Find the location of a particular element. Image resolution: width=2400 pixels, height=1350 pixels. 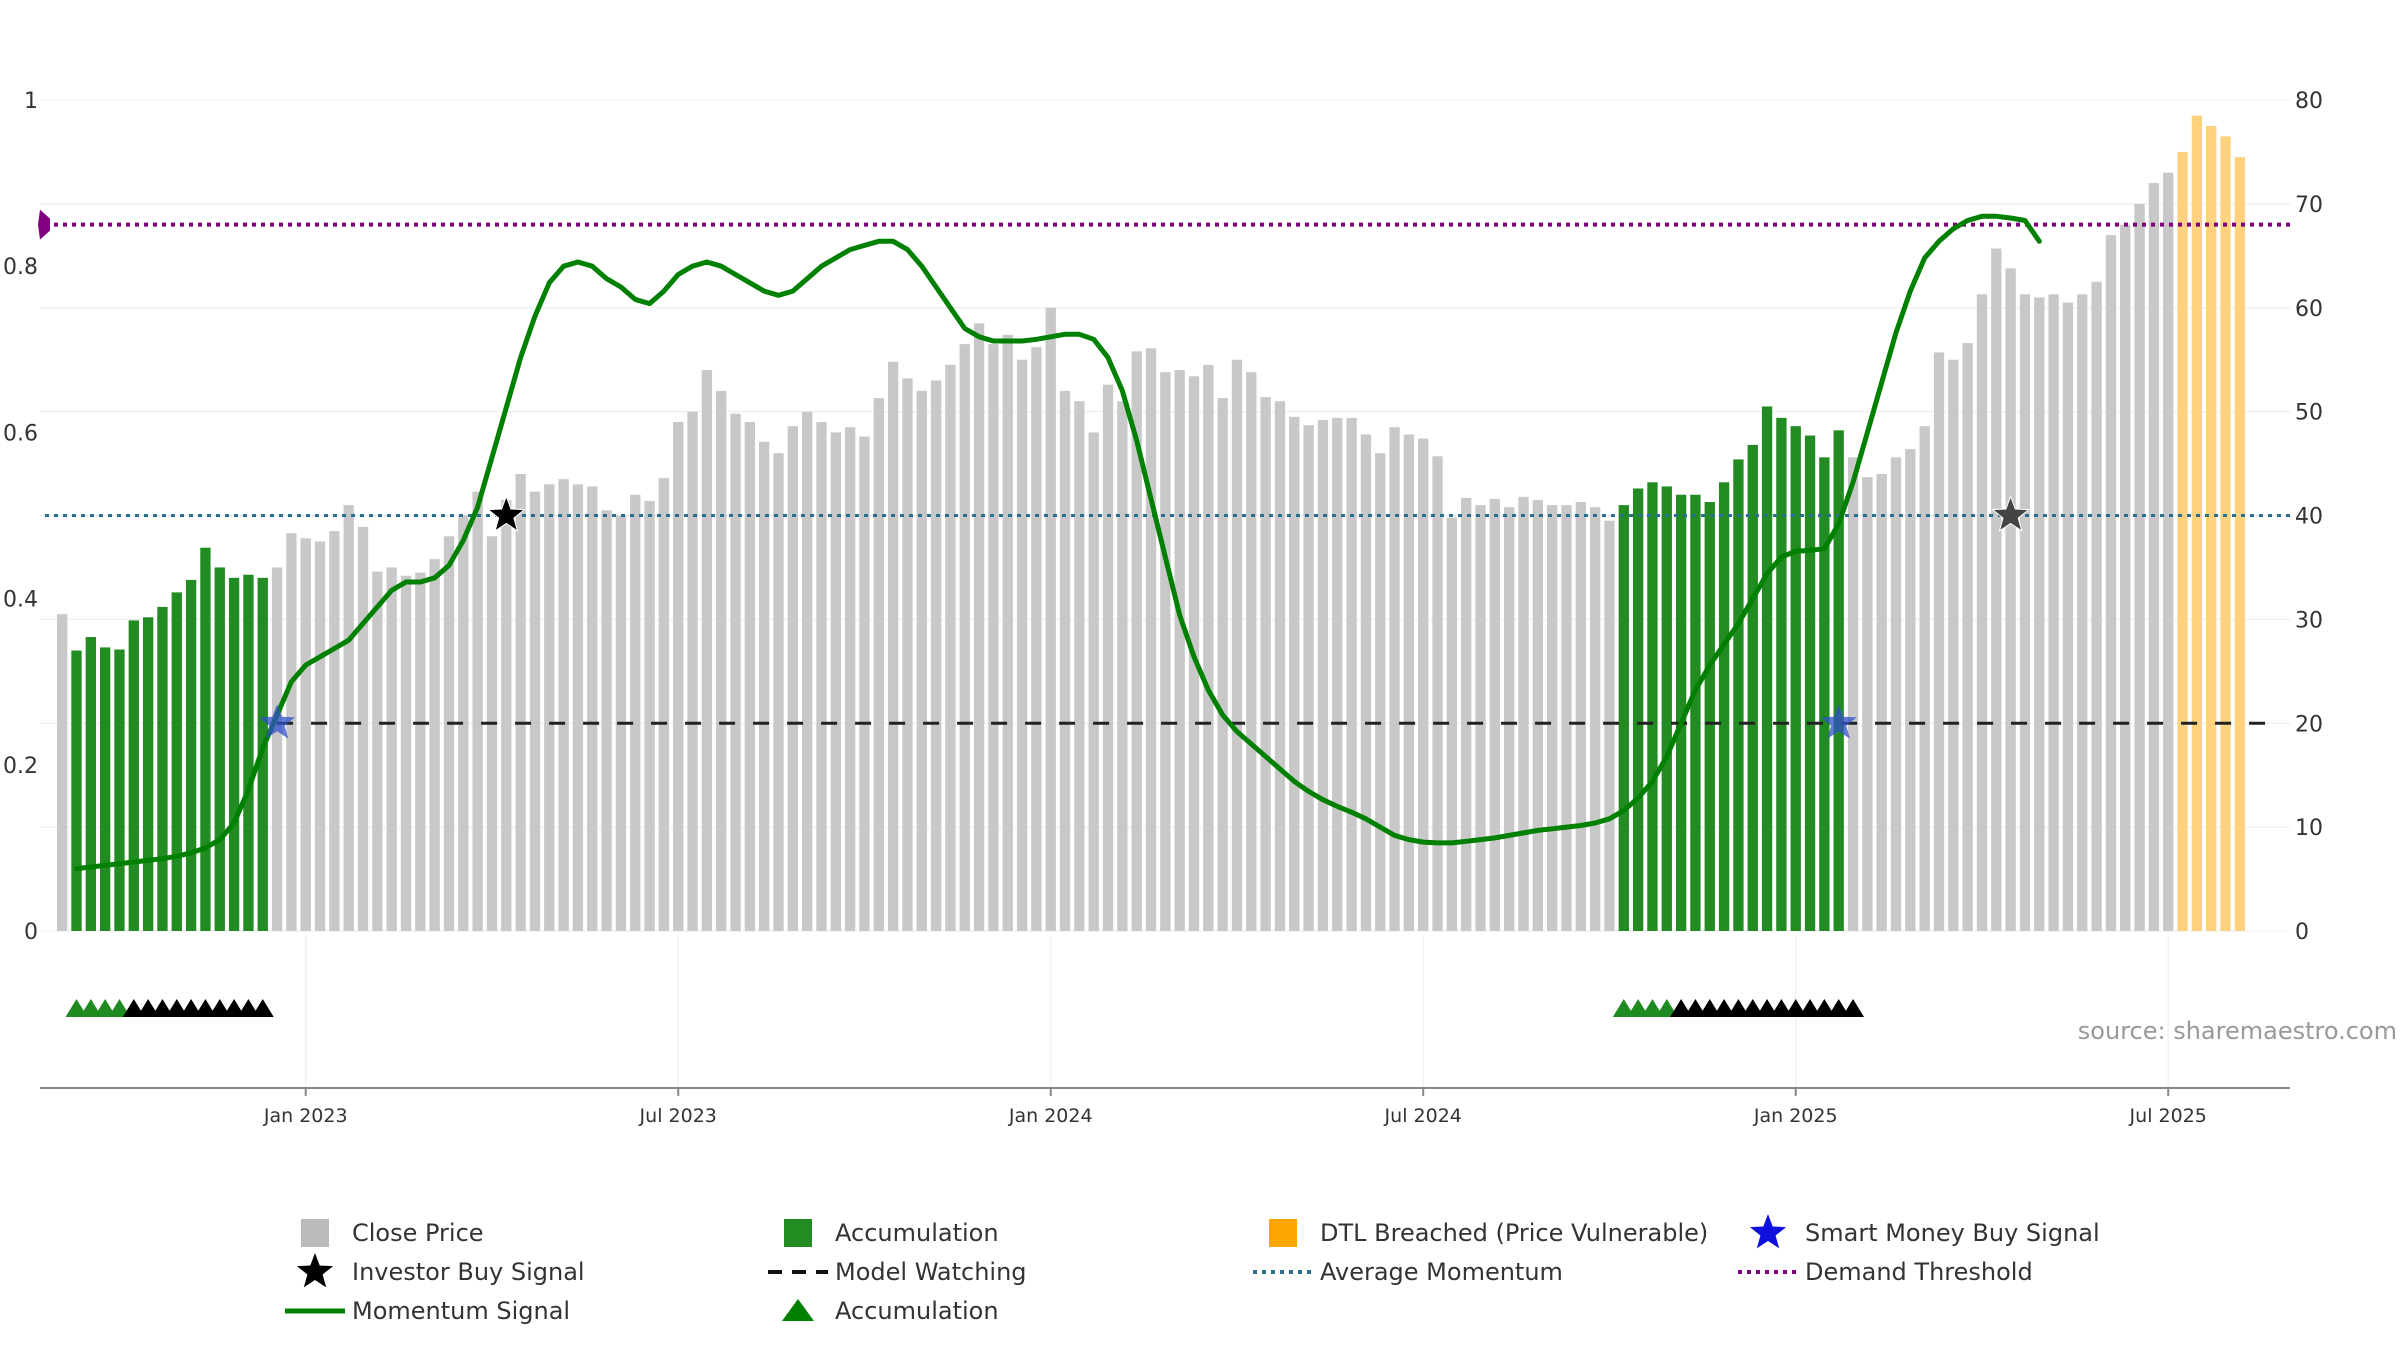

x-tick-label: Jan 2025 is located at coordinates (1795, 1116).